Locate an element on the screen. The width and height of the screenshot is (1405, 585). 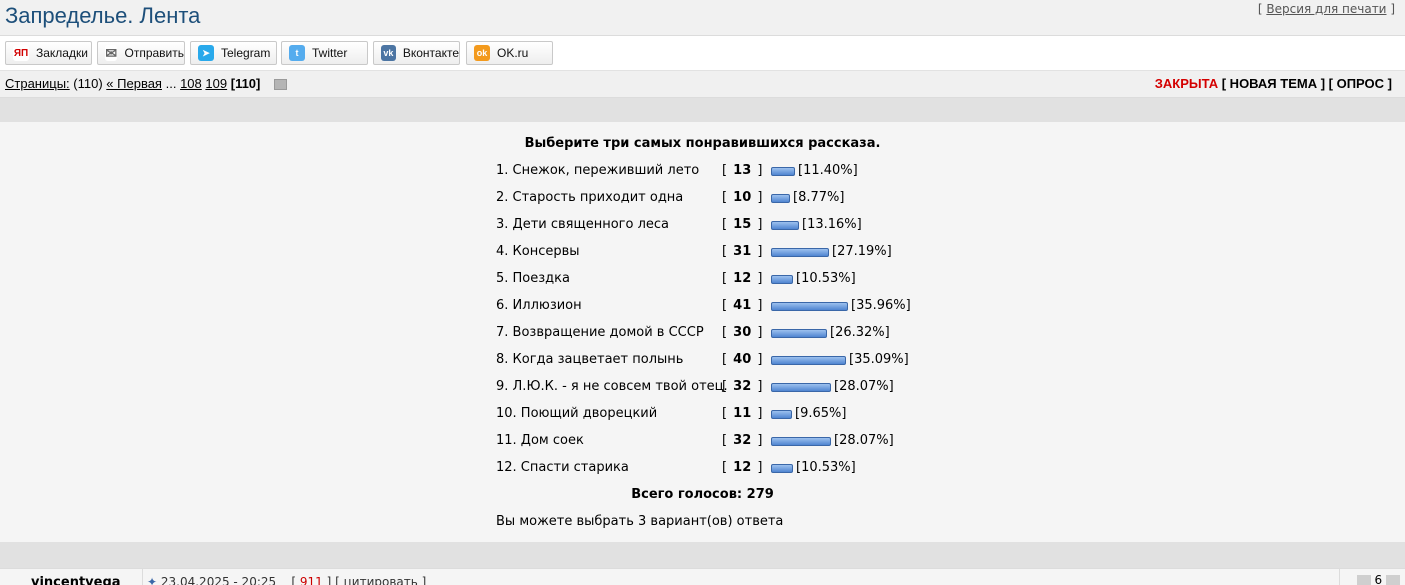
yandex-bookmarks-icon: ЯП is located at coordinates (21, 53).